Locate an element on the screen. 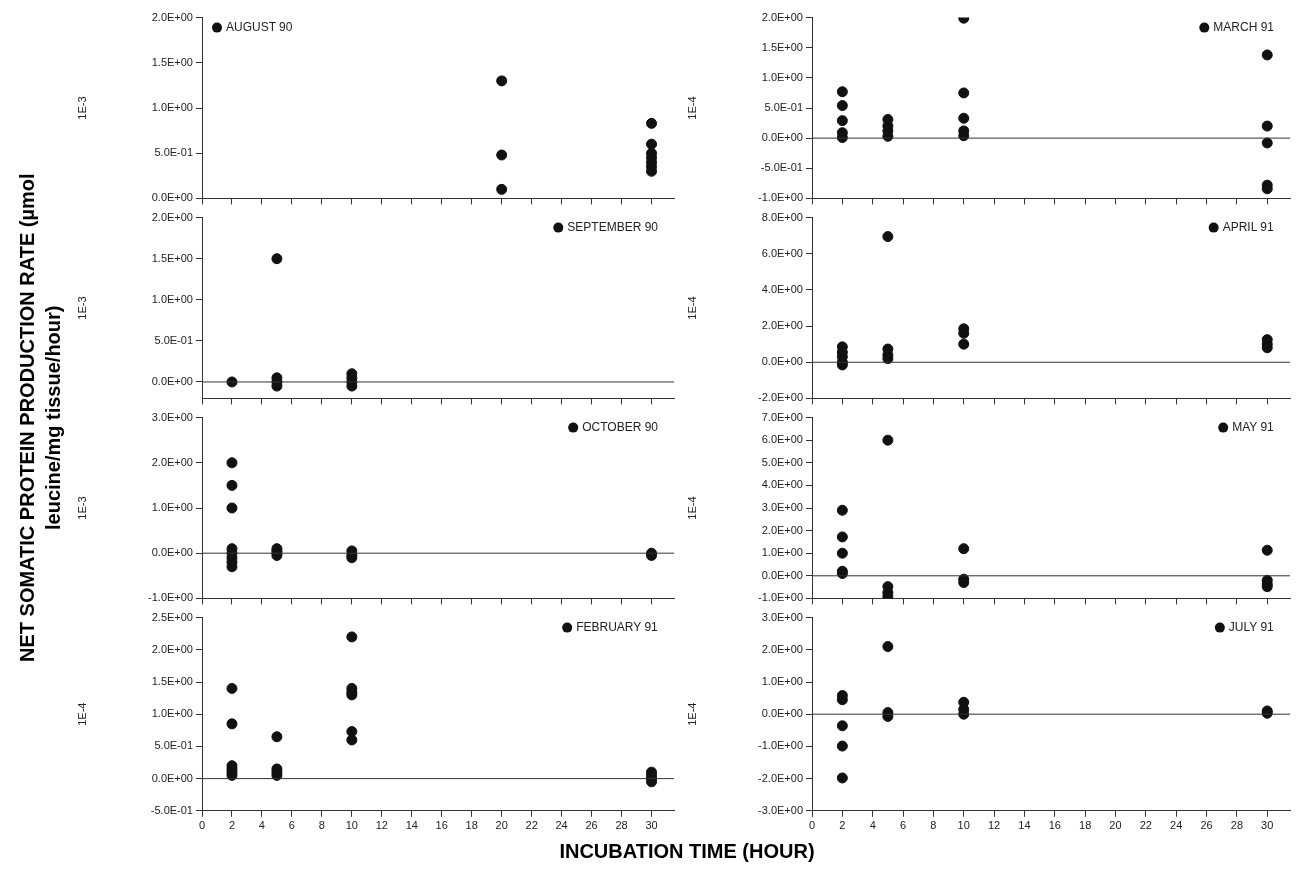  text: INCUBATION TIME (HOUR) is located at coordinates (687, 851).